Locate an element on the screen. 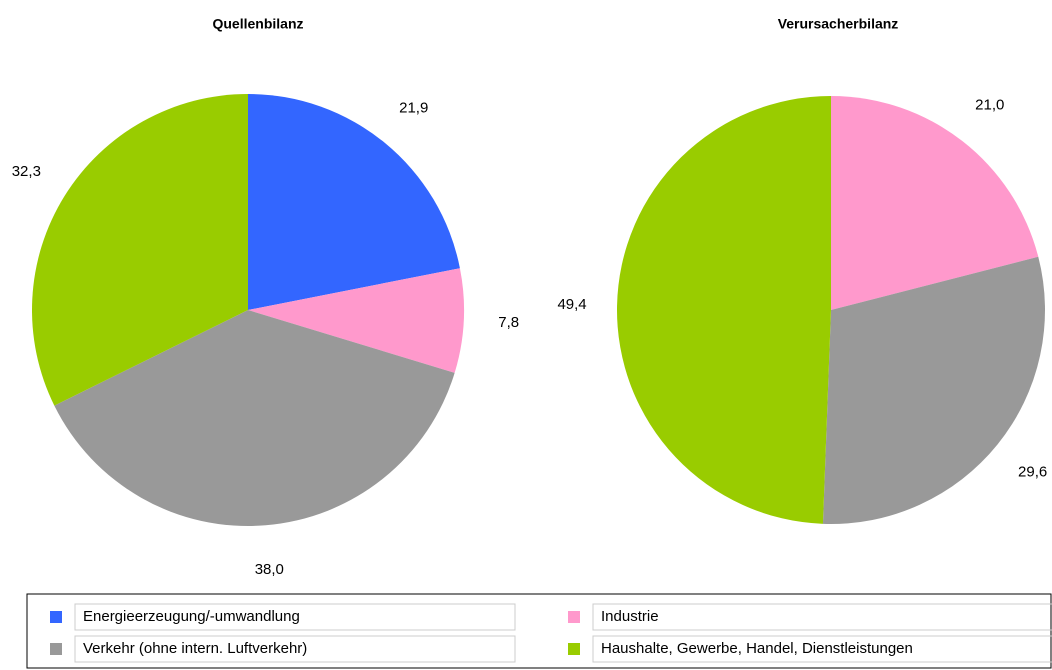 The image size is (1052, 670). data-label: 21,0 is located at coordinates (989, 104).